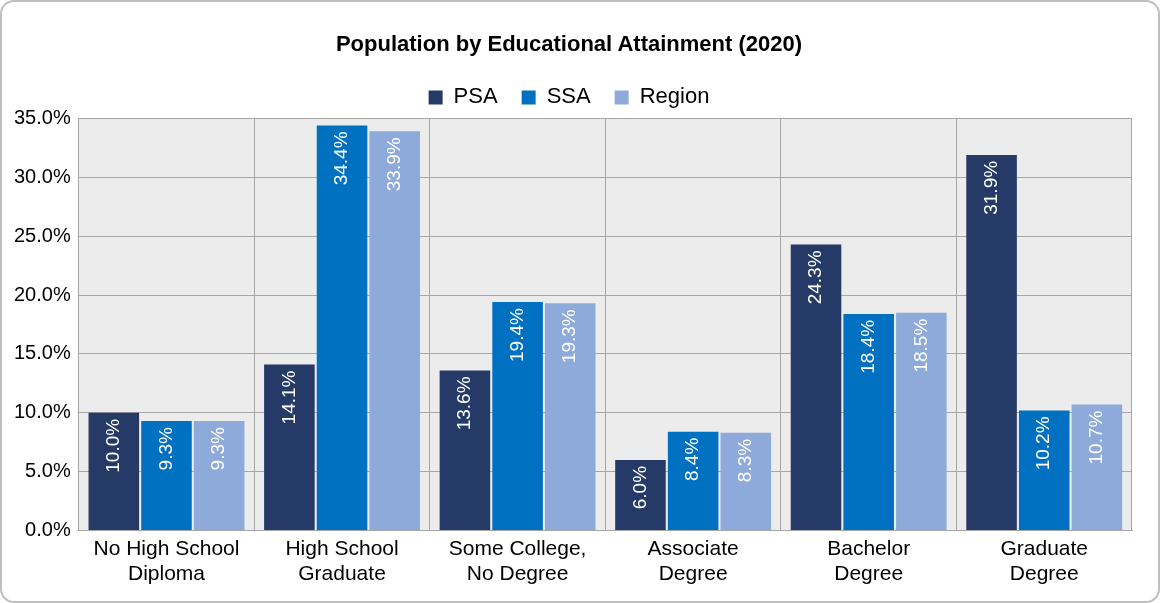 This screenshot has width=1160, height=603. What do you see at coordinates (42, 175) in the screenshot?
I see `y-tick-label: 30.0%` at bounding box center [42, 175].